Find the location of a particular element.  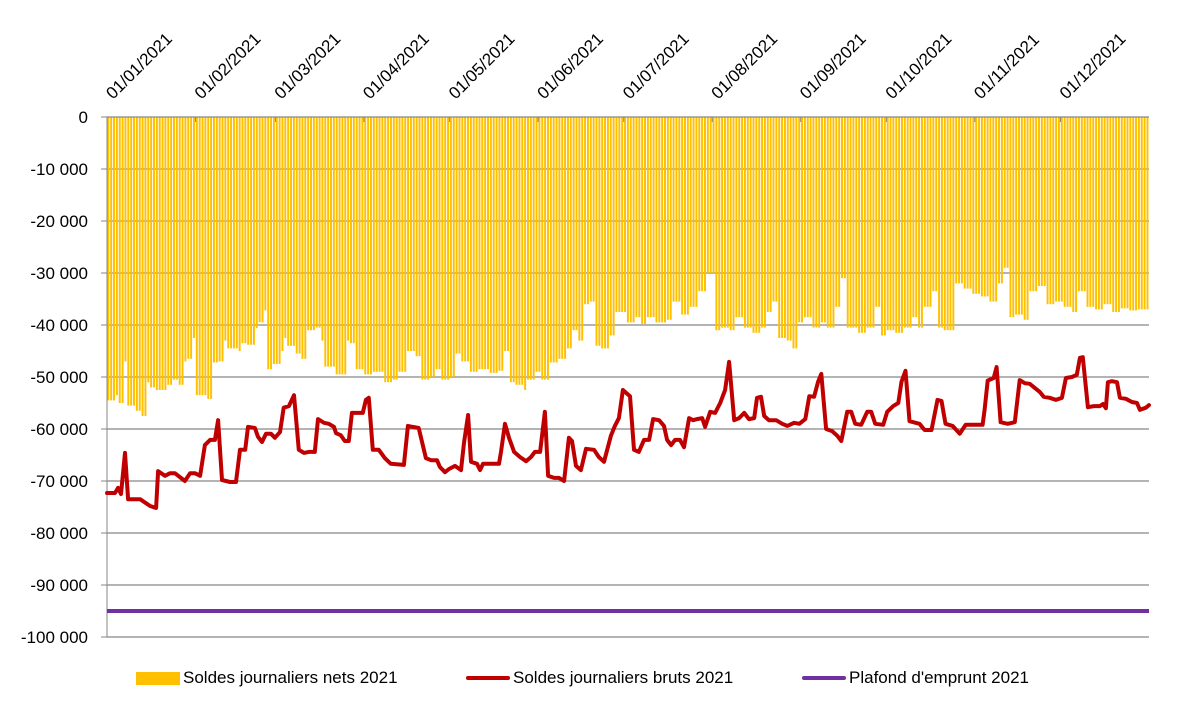

y-tick-label: 0 is located at coordinates (83, 117).